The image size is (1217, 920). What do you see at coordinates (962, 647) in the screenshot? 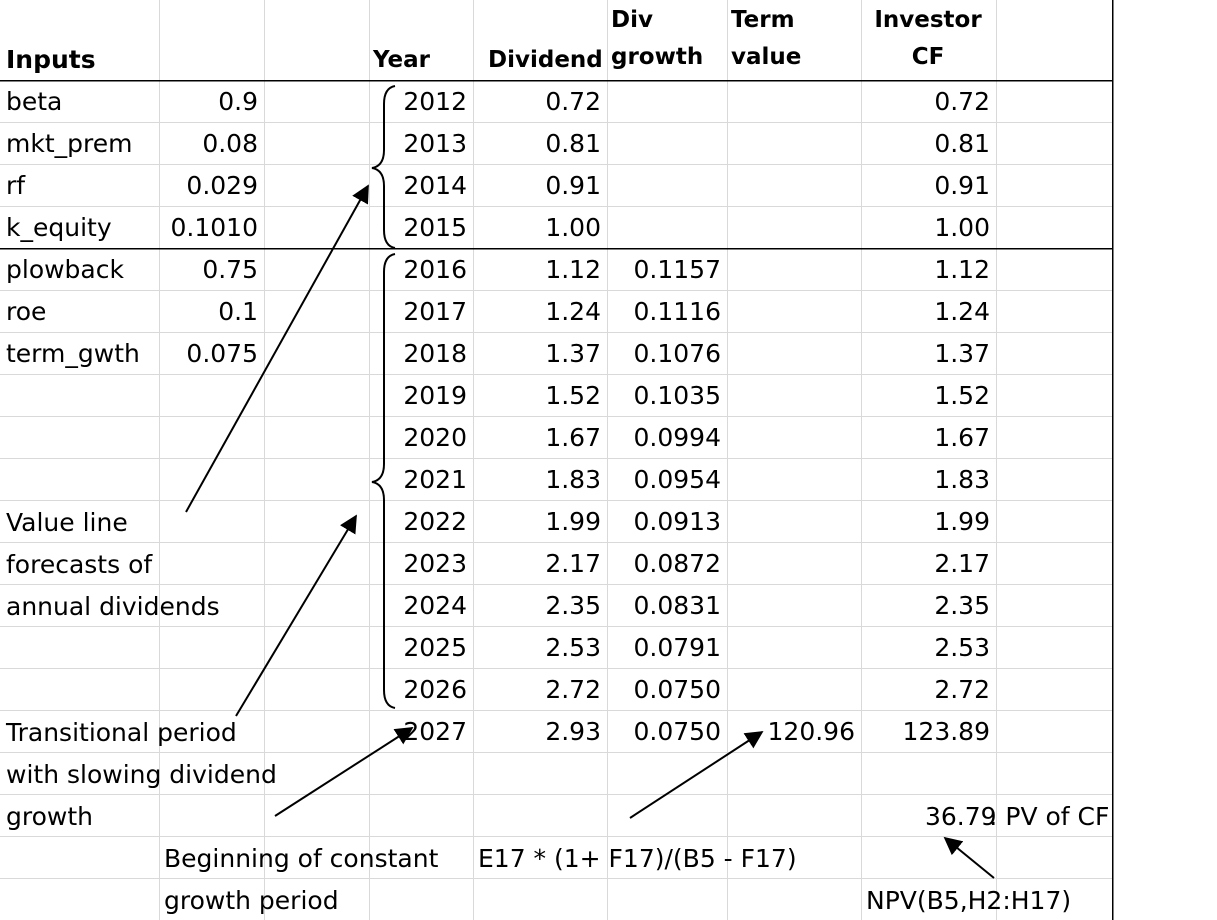
I see `cell-investor-cf: 2.53` at bounding box center [962, 647].